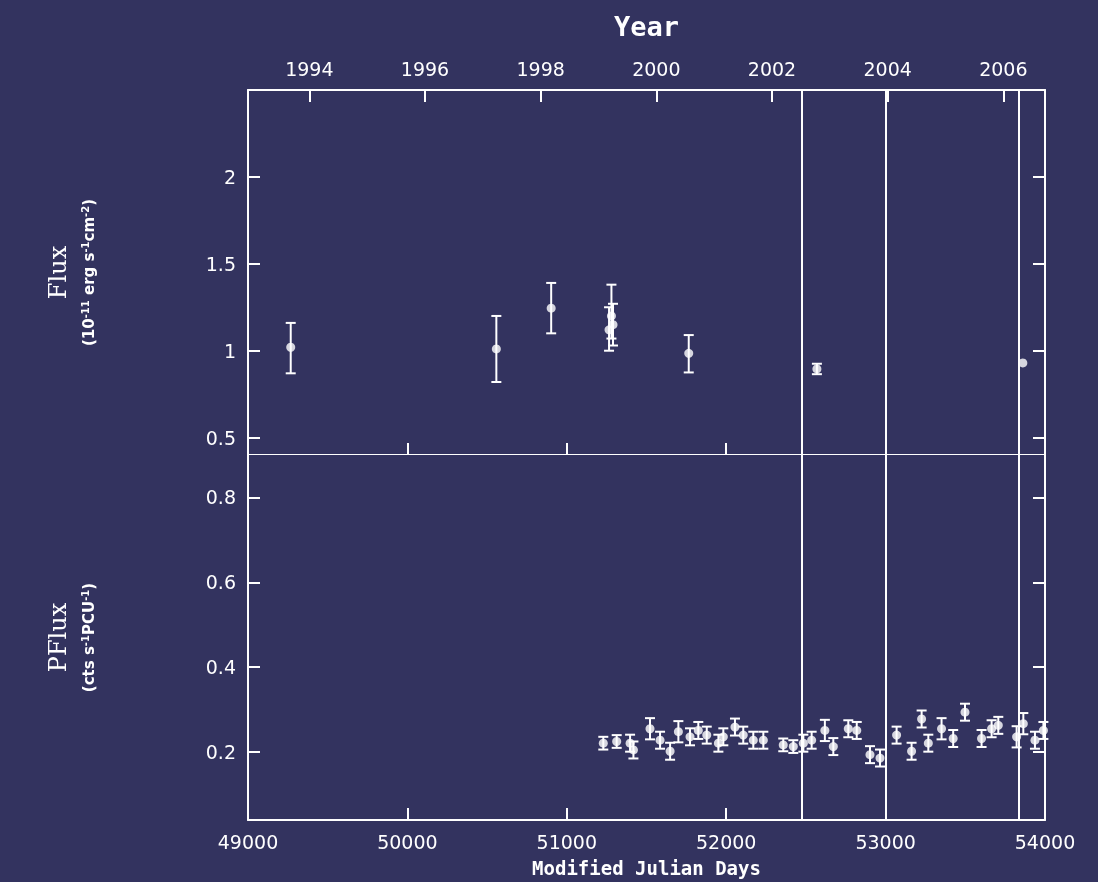  What do you see at coordinates (220, 752) in the screenshot?
I see `y-tick-label: 0.2` at bounding box center [220, 752].